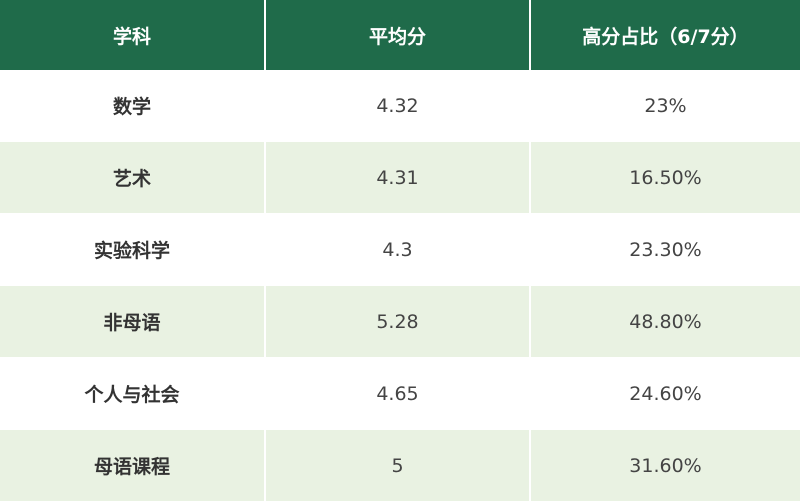 The height and width of the screenshot is (502, 800). I want to click on header-row: 学科 平均分 高分占比（6/7分）, so click(400, 35).